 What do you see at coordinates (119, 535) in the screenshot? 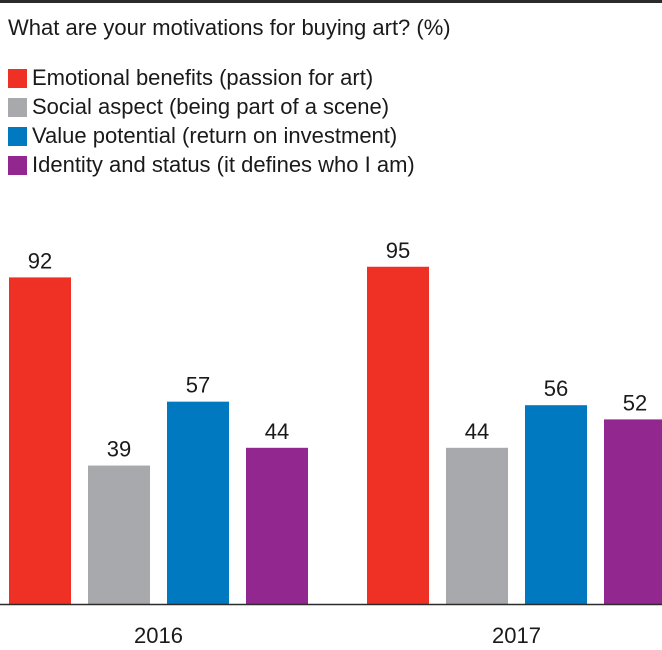
I see `bar-social-2016` at bounding box center [119, 535].